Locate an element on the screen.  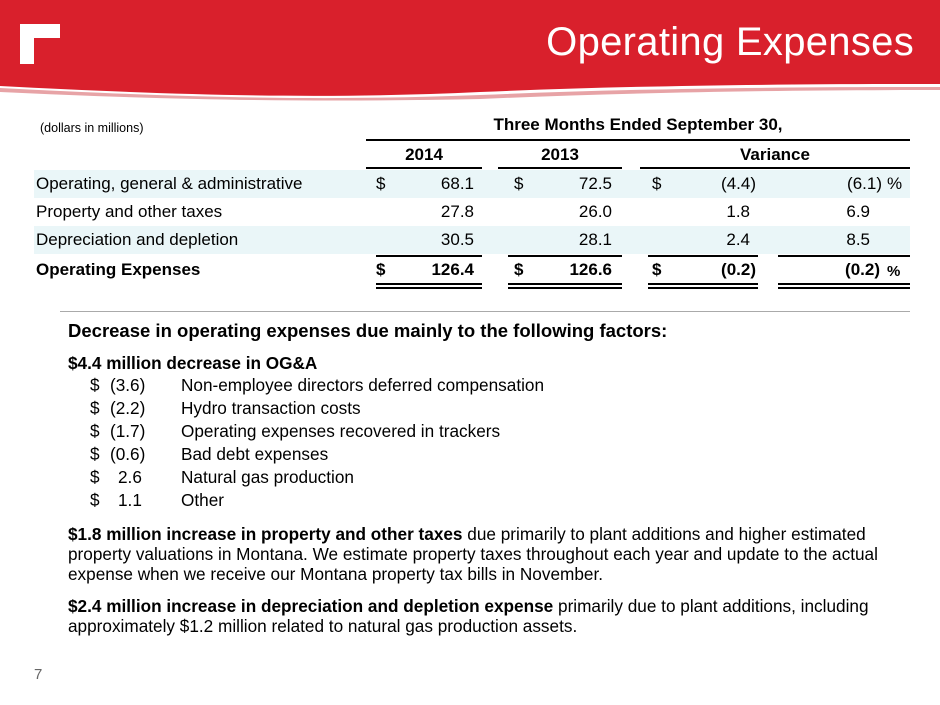
list-item: $ (0.6) Bad debt expenses is located at coordinates (493, 454).